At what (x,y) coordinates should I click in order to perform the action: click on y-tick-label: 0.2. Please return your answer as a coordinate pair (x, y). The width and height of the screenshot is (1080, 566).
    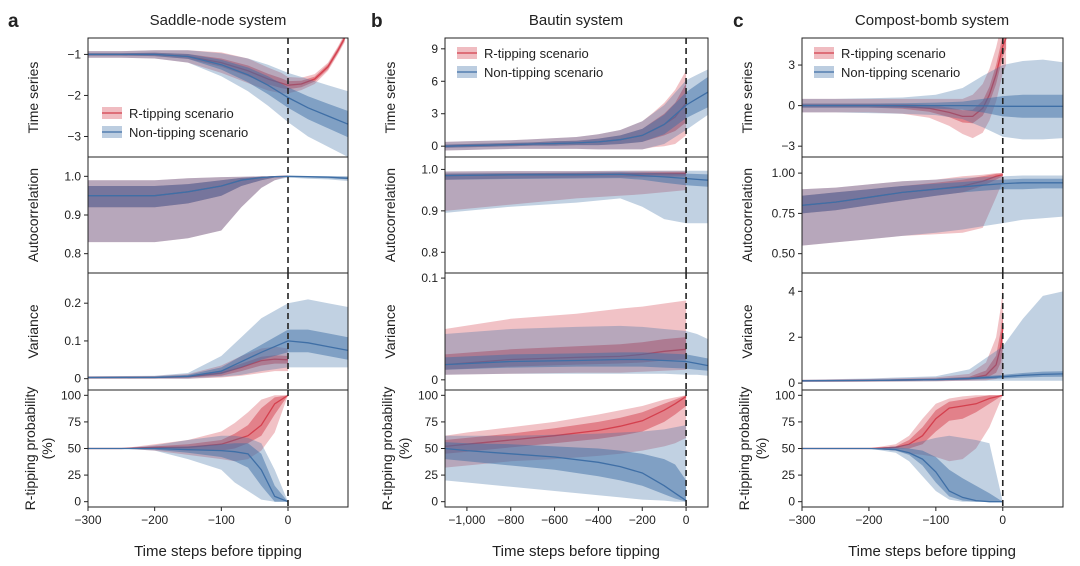
    Looking at the image, I should click on (72, 303).